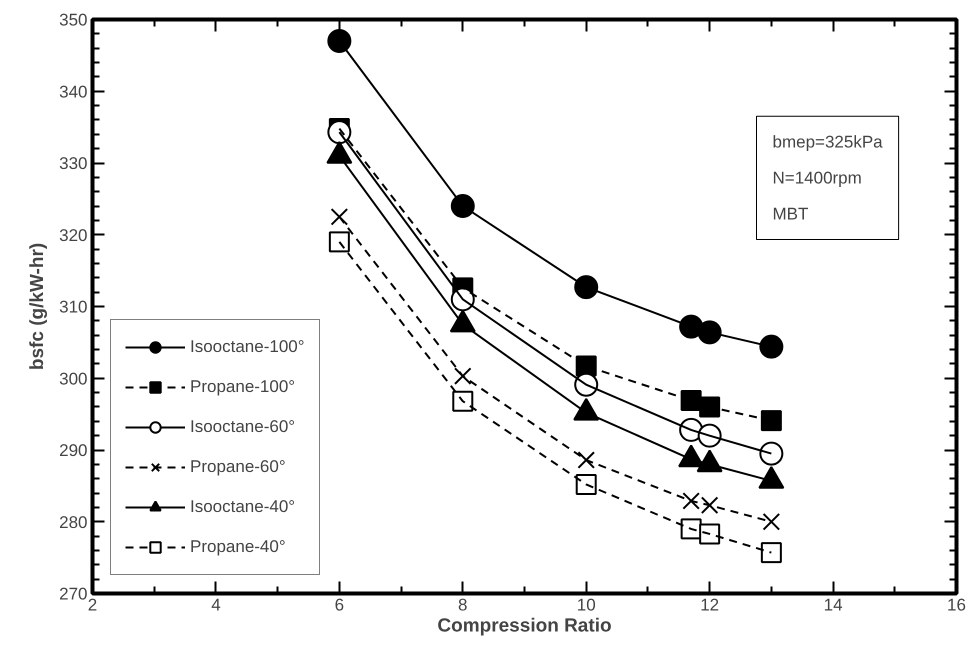  Describe the element at coordinates (238, 547) in the screenshot. I see `legend-label: Propane-40°` at that location.